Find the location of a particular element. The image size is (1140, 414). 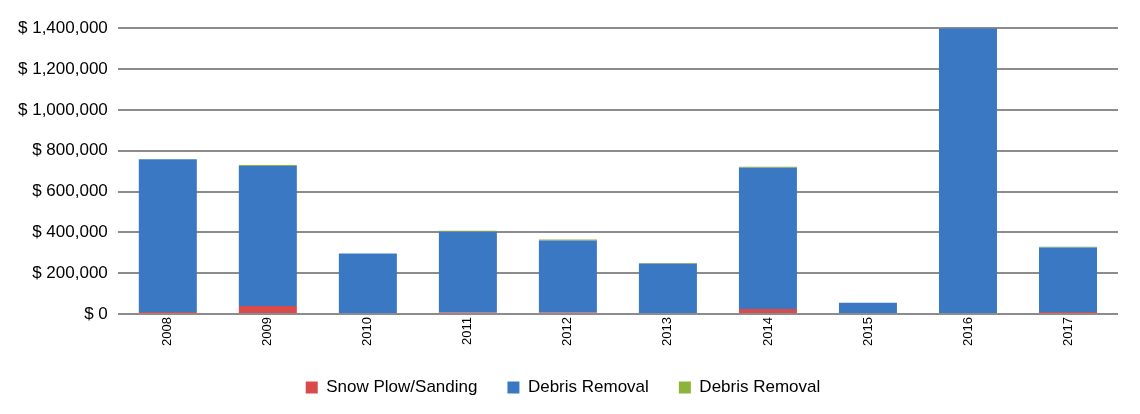

x-tick-label: 2015 is located at coordinates (867, 331).